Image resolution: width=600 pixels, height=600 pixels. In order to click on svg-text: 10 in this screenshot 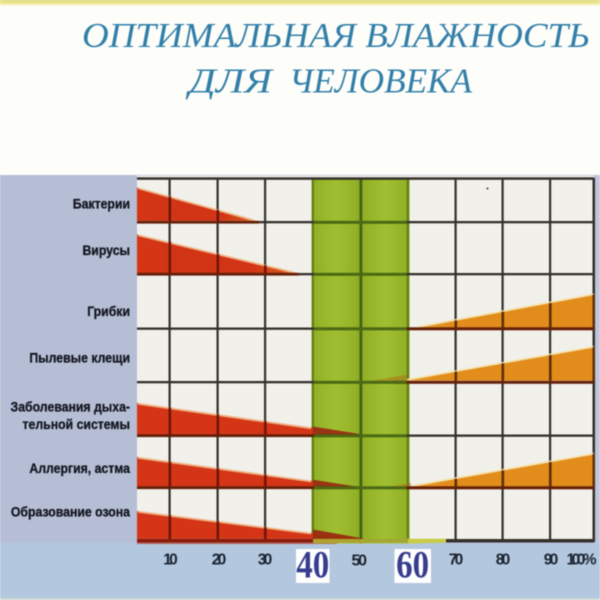, I will do `click(170, 560)`.